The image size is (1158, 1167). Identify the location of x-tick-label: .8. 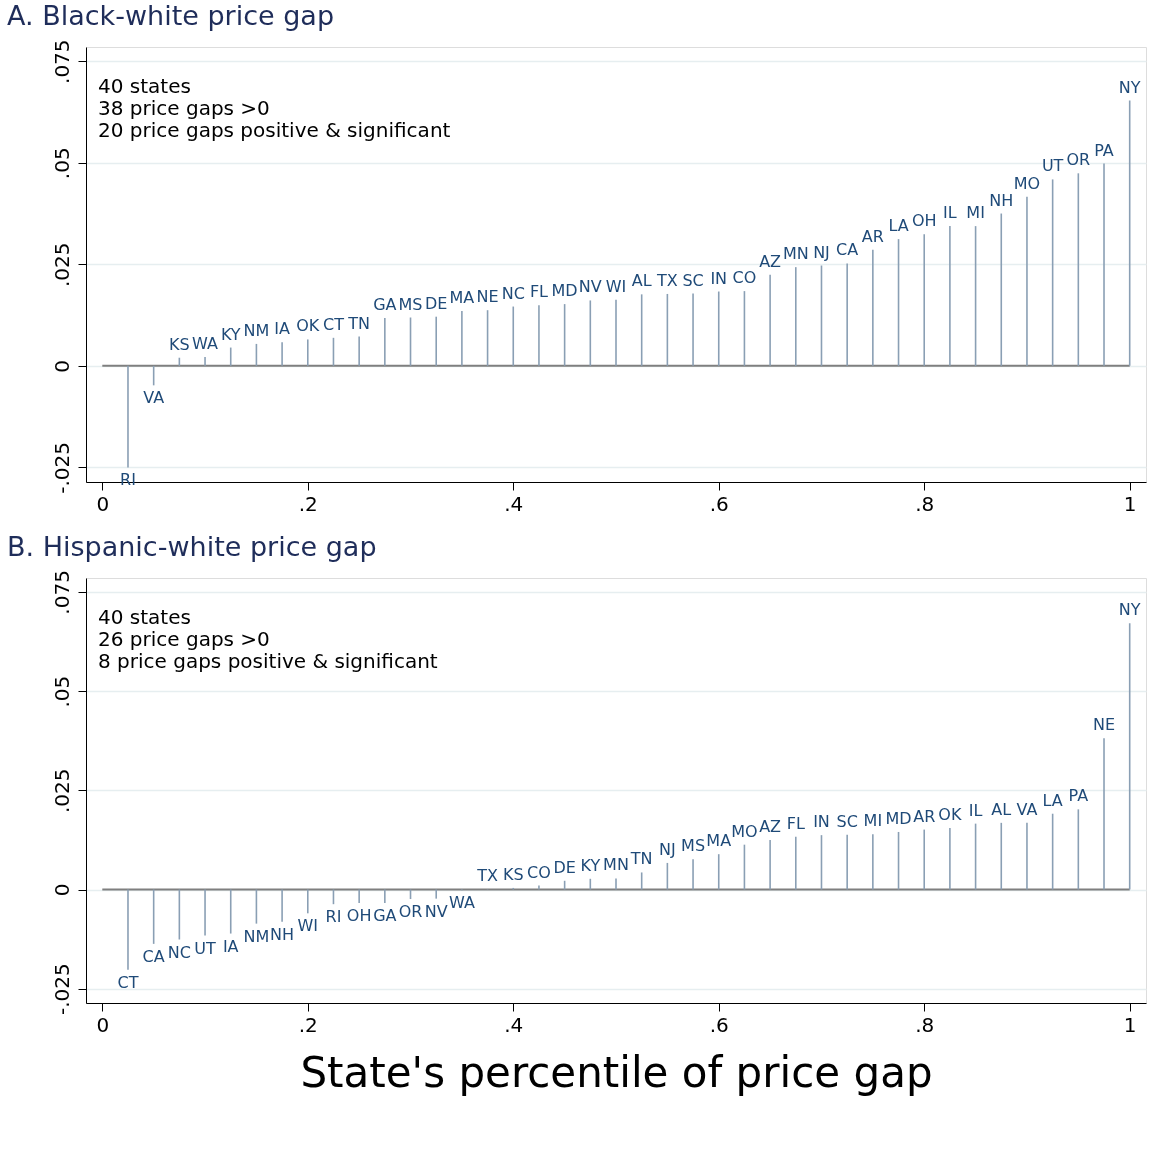
(925, 1024).